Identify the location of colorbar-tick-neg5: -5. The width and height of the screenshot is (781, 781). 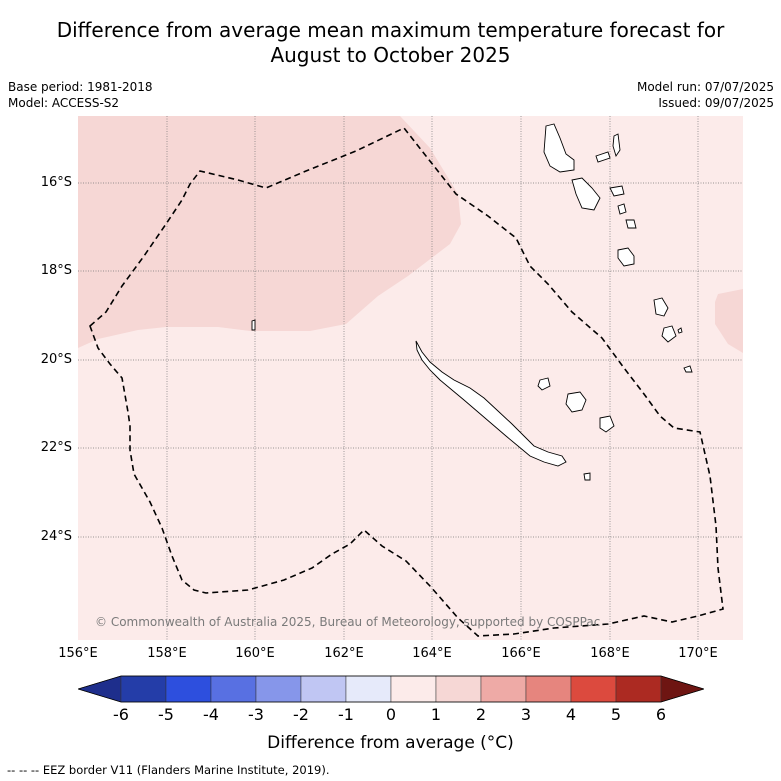
(166, 714).